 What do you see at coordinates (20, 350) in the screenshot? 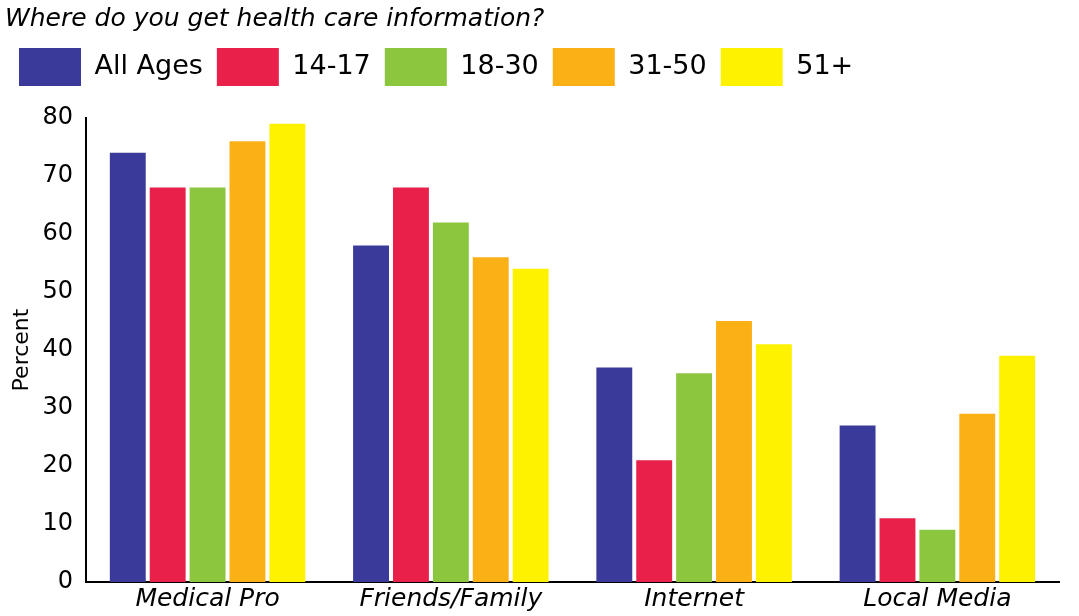
I see `y-axis-title: Percent` at bounding box center [20, 350].